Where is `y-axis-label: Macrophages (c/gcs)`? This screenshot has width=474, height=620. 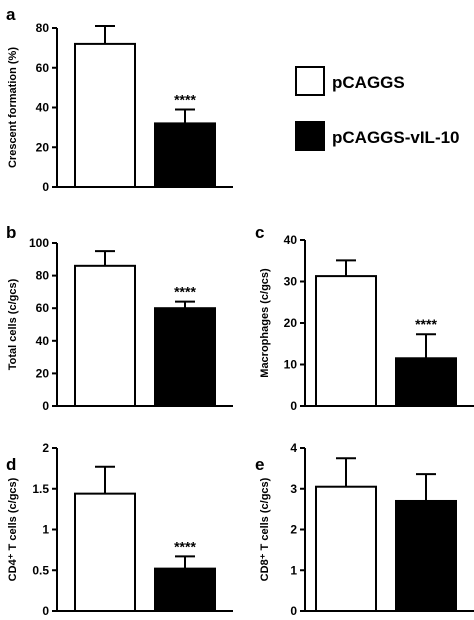 y-axis-label: Macrophages (c/gcs) is located at coordinates (265, 323).